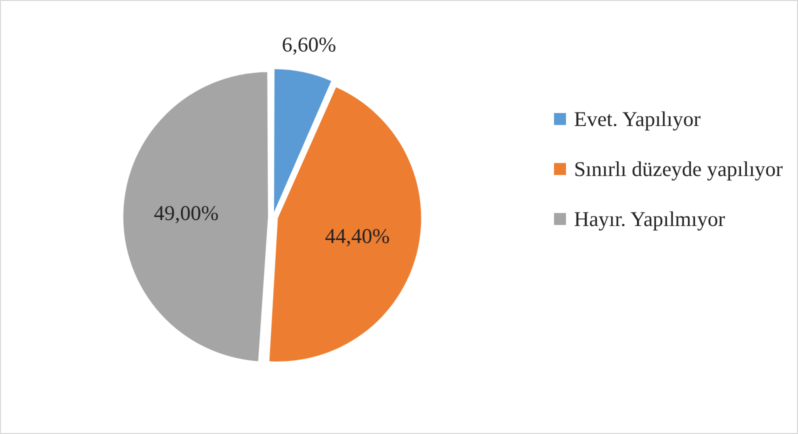  Describe the element at coordinates (309, 44) in the screenshot. I see `data-label: 6,60%` at that location.